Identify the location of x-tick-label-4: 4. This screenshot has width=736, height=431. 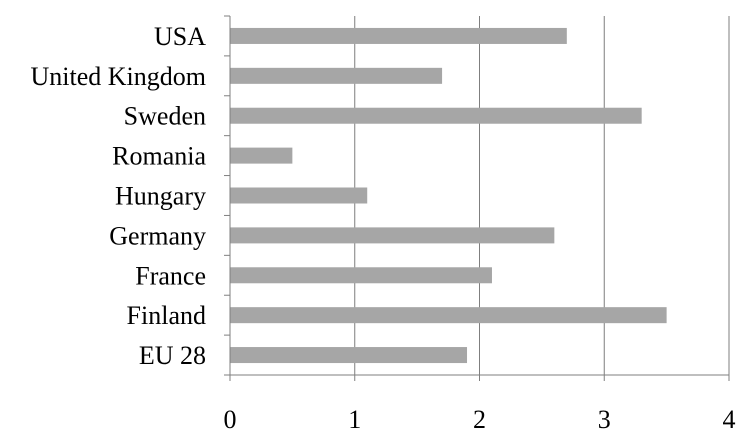
(729, 418).